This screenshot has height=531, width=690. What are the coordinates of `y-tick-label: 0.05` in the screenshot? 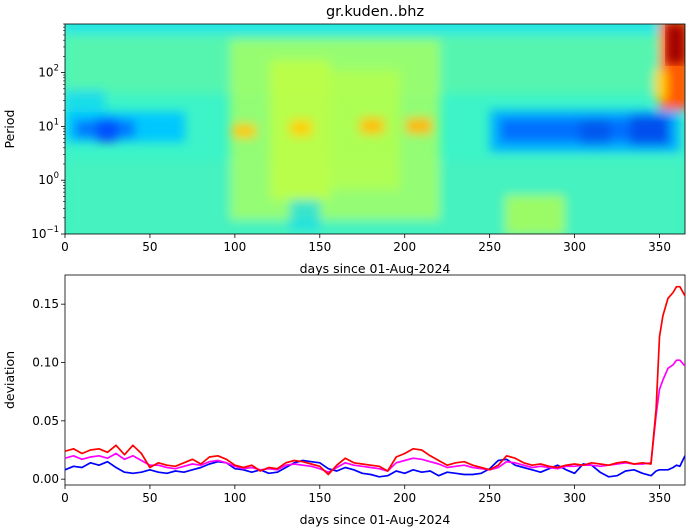 It's located at (45, 421).